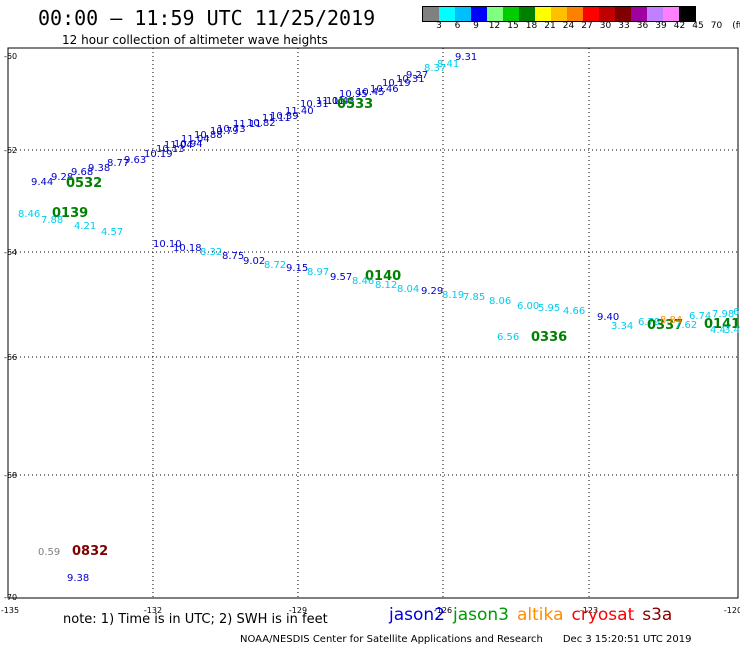 This screenshot has width=740, height=650. Describe the element at coordinates (508, 337) in the screenshot. I see `wave-height-label: 6.56` at that location.